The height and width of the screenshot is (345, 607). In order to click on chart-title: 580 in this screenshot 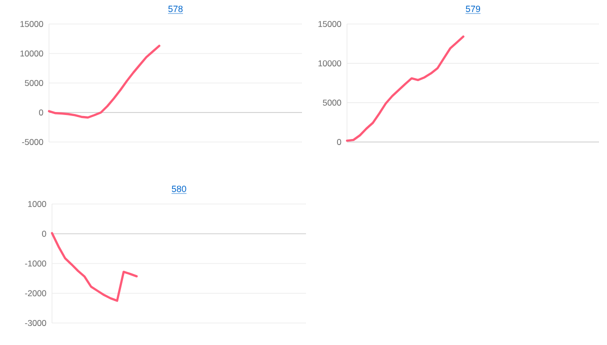, I will do `click(179, 189)`.